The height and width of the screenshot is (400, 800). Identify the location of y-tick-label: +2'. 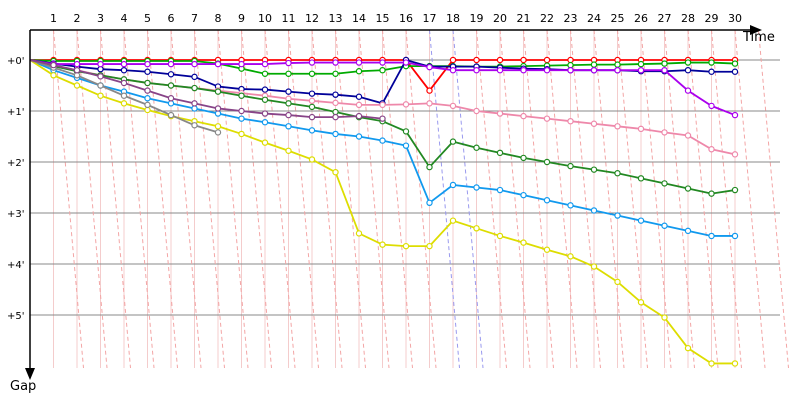
(16, 163).